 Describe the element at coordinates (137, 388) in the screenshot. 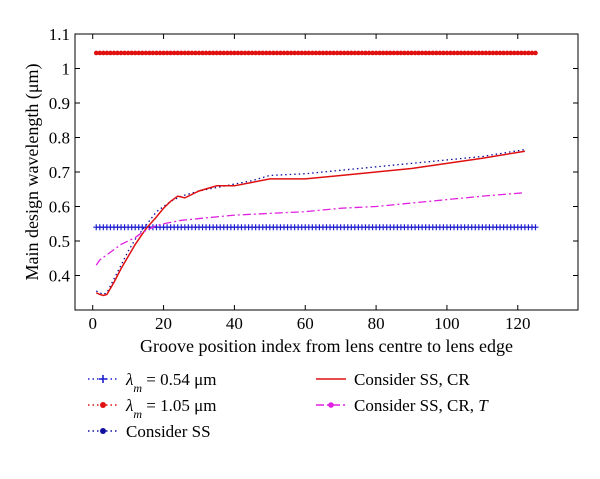

I see `legend-label-part: m` at that location.